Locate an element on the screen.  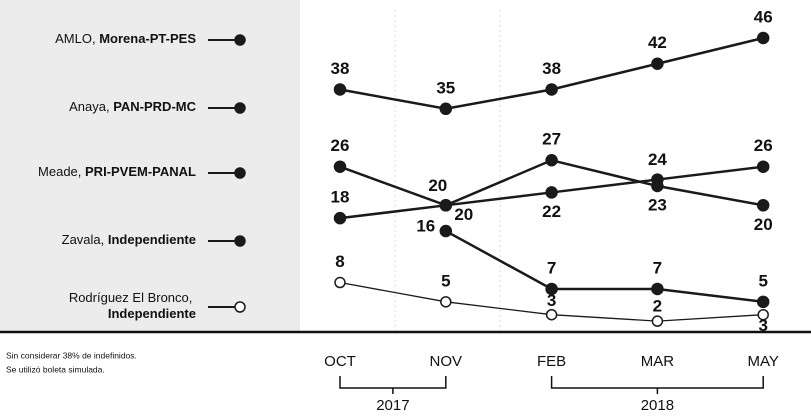
data-label: 27 is located at coordinates (551, 139).